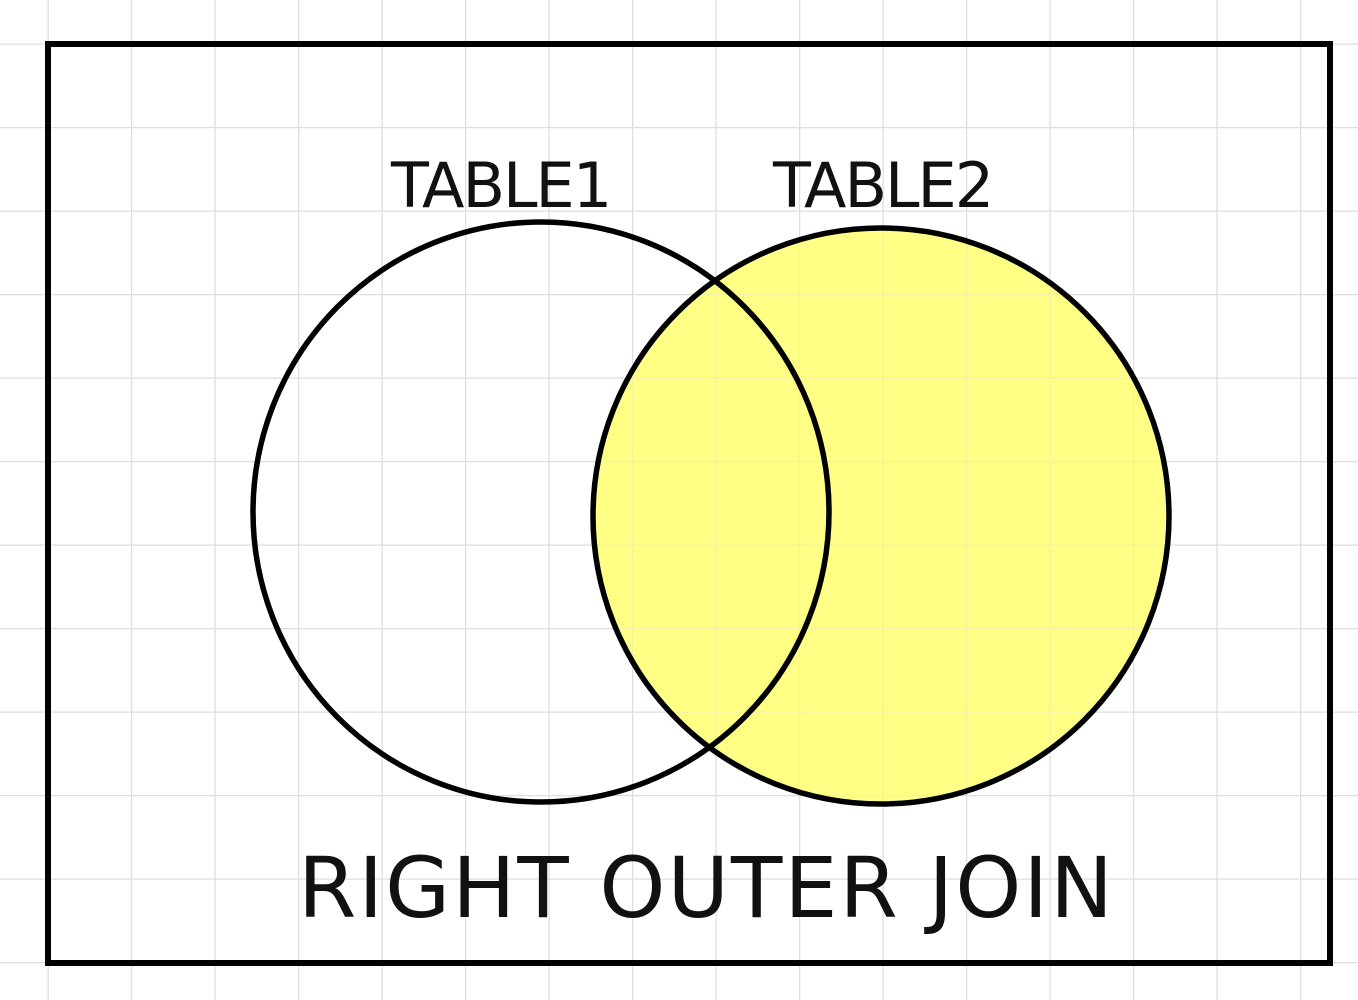  I want to click on table1-label: TABLE1, so click(500, 185).